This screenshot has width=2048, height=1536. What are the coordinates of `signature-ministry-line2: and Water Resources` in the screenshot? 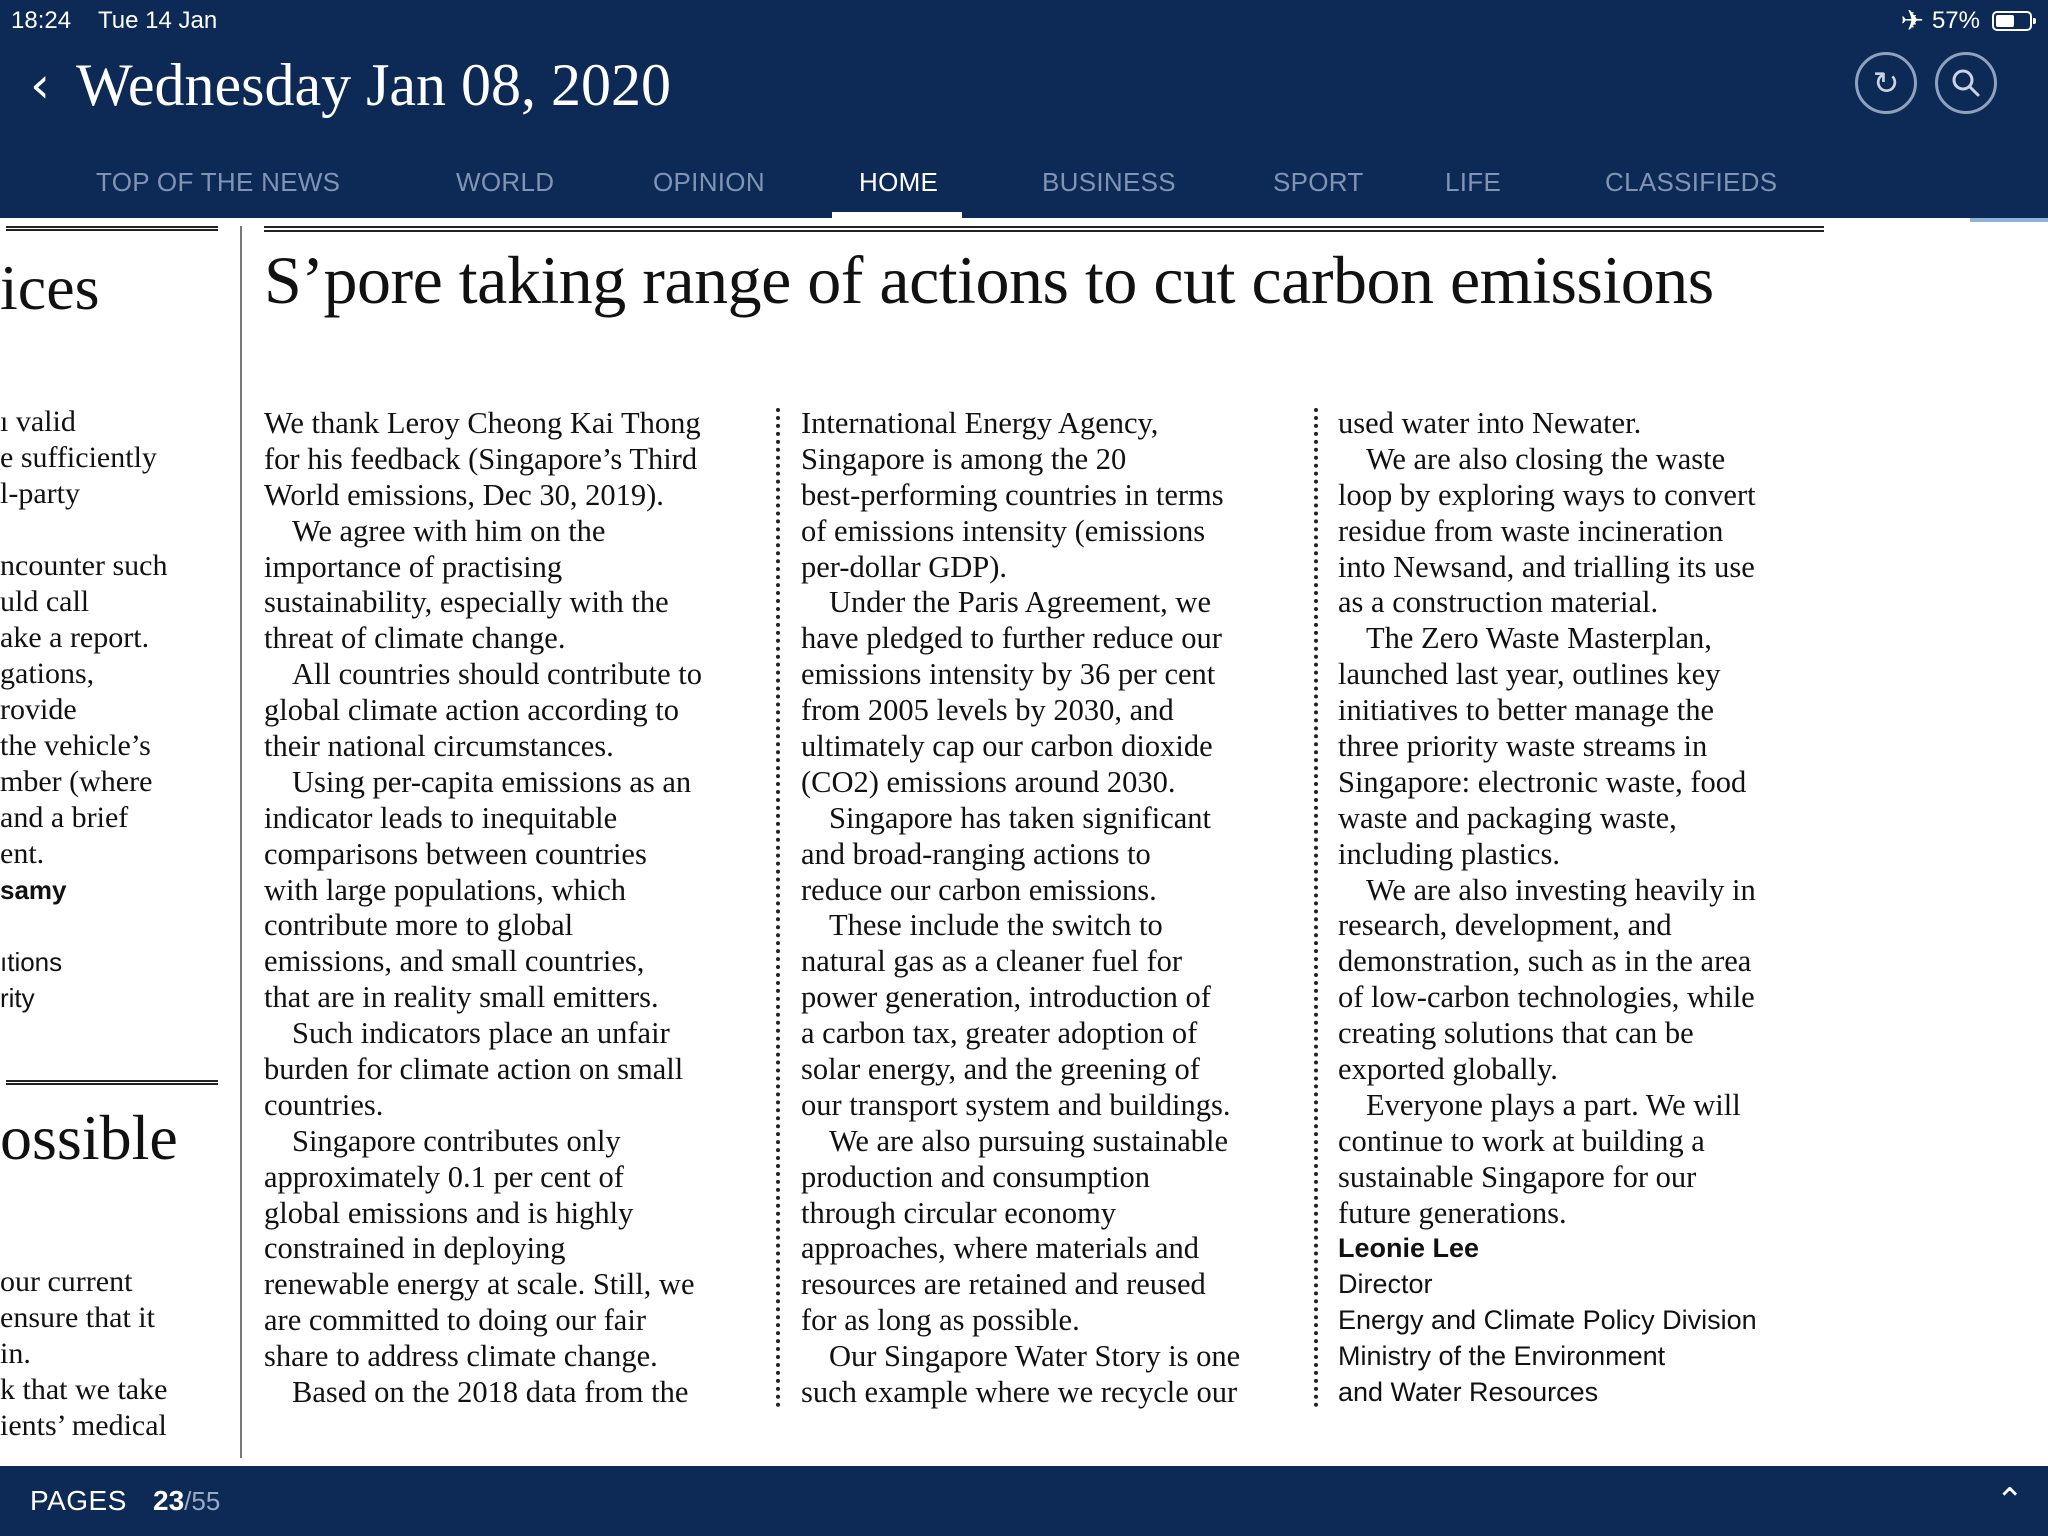 It's located at (1468, 1392).